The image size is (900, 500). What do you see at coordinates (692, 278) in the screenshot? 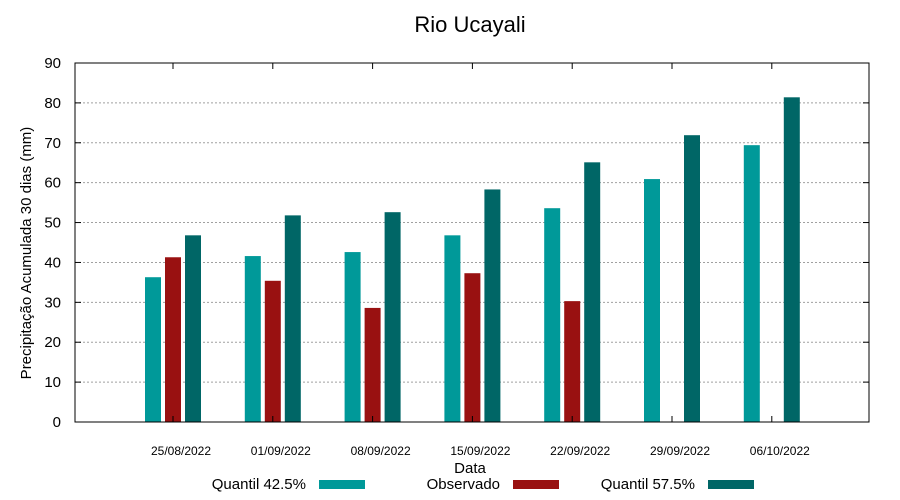
I see `bar-quantil-57-5--5` at bounding box center [692, 278].